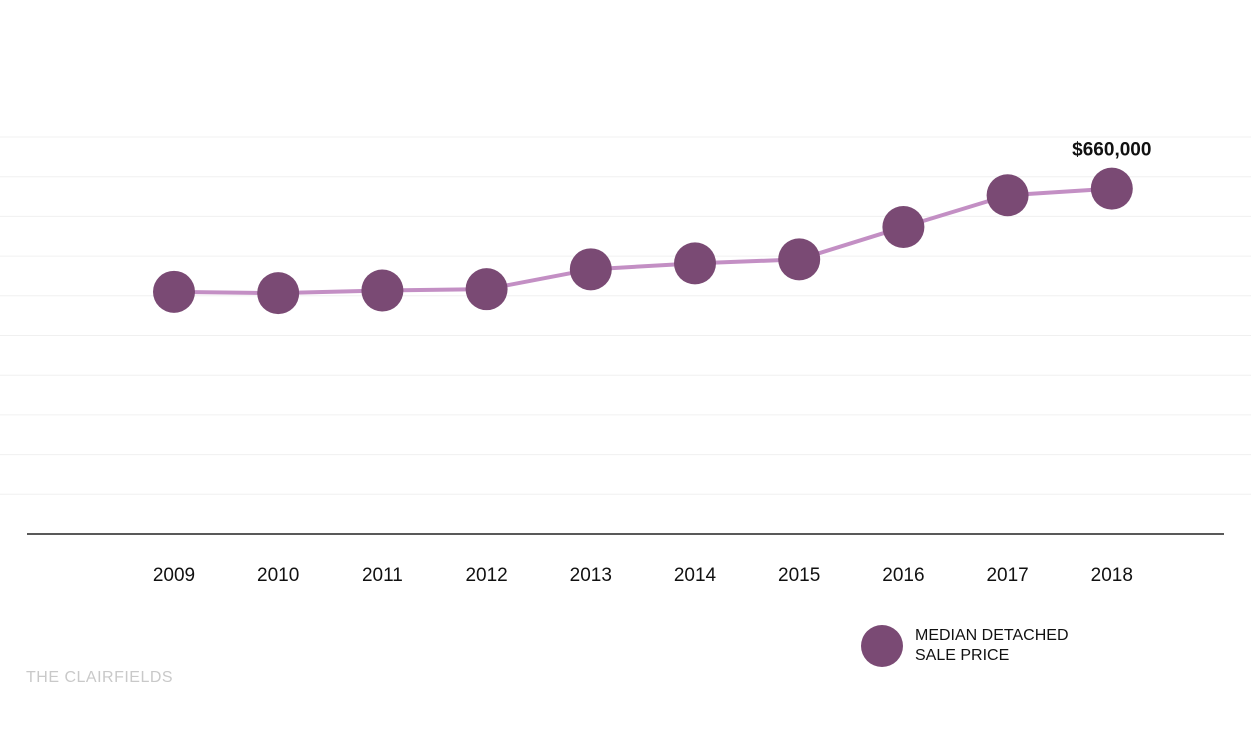 The height and width of the screenshot is (730, 1251). Describe the element at coordinates (643, 575) in the screenshot. I see `x-tick-labels: 2009 2010 2011 2012 2013 2014 2015 2016 2017 2018` at that location.